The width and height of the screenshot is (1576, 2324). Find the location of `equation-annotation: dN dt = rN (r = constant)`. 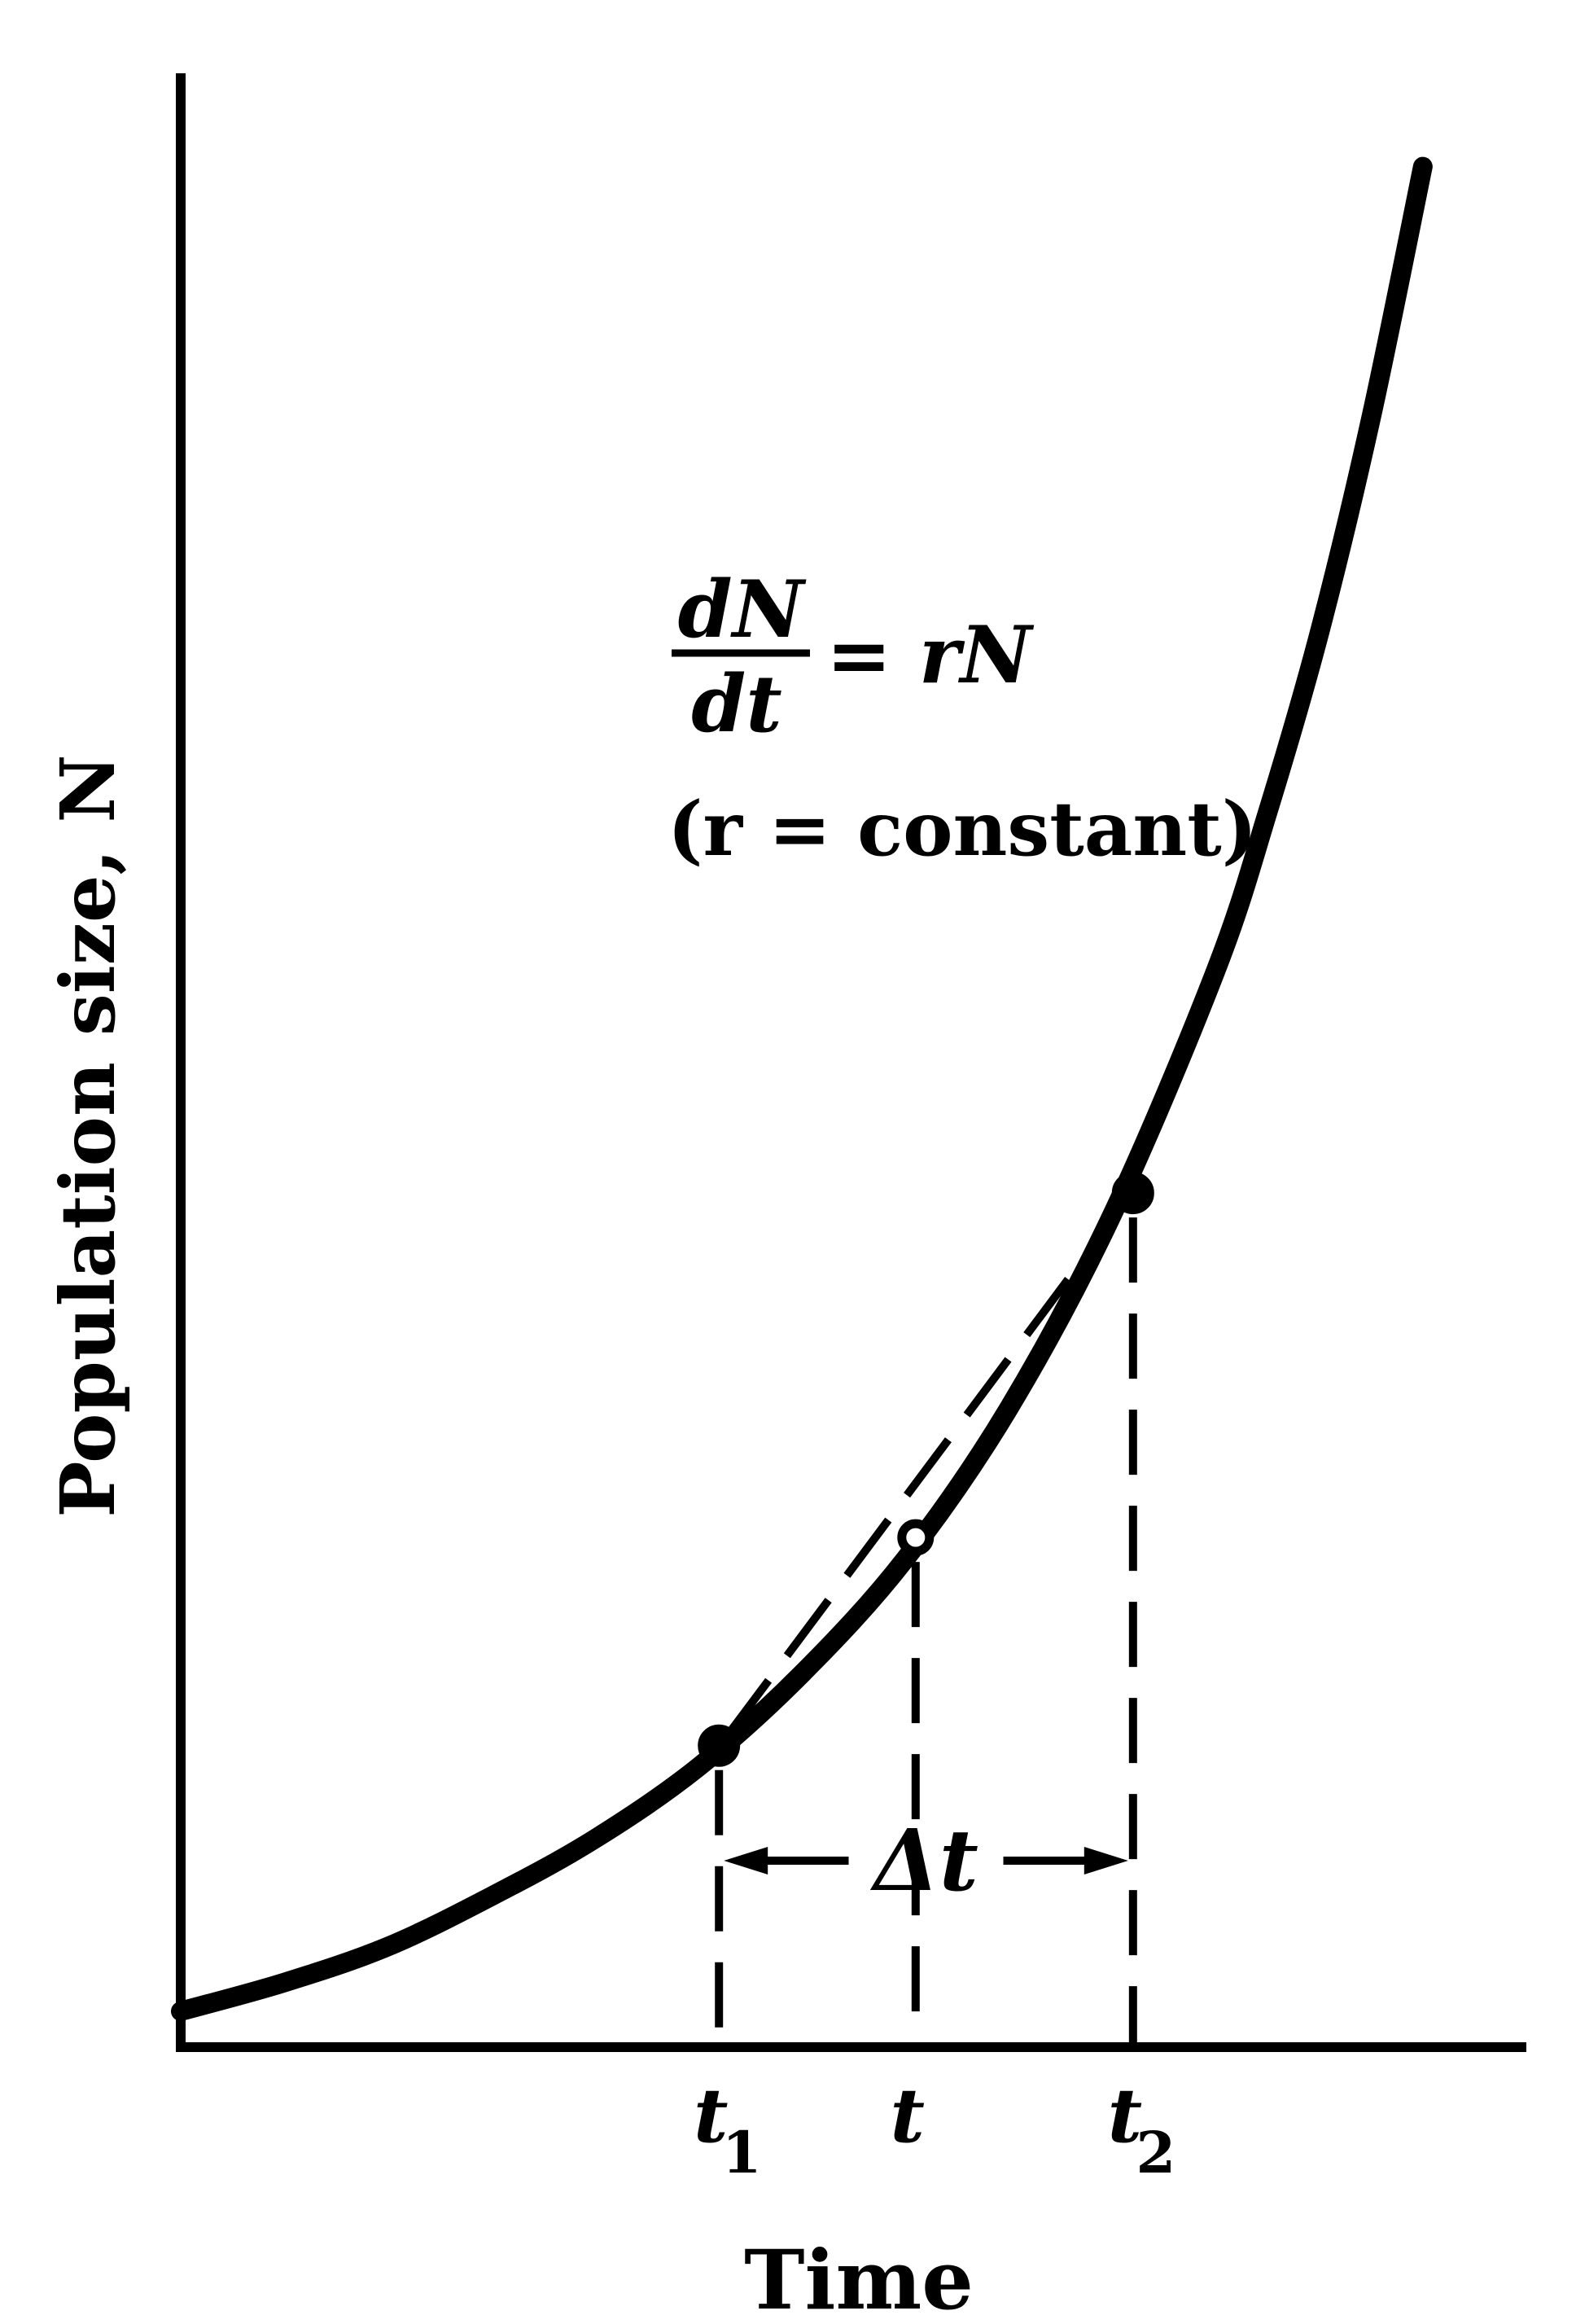

equation-annotation: dN dt = rN (r = constant) is located at coordinates (962, 718).